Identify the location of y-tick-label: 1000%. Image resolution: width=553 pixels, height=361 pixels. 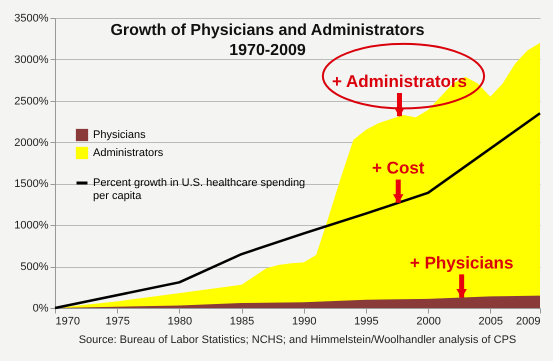
(31, 226).